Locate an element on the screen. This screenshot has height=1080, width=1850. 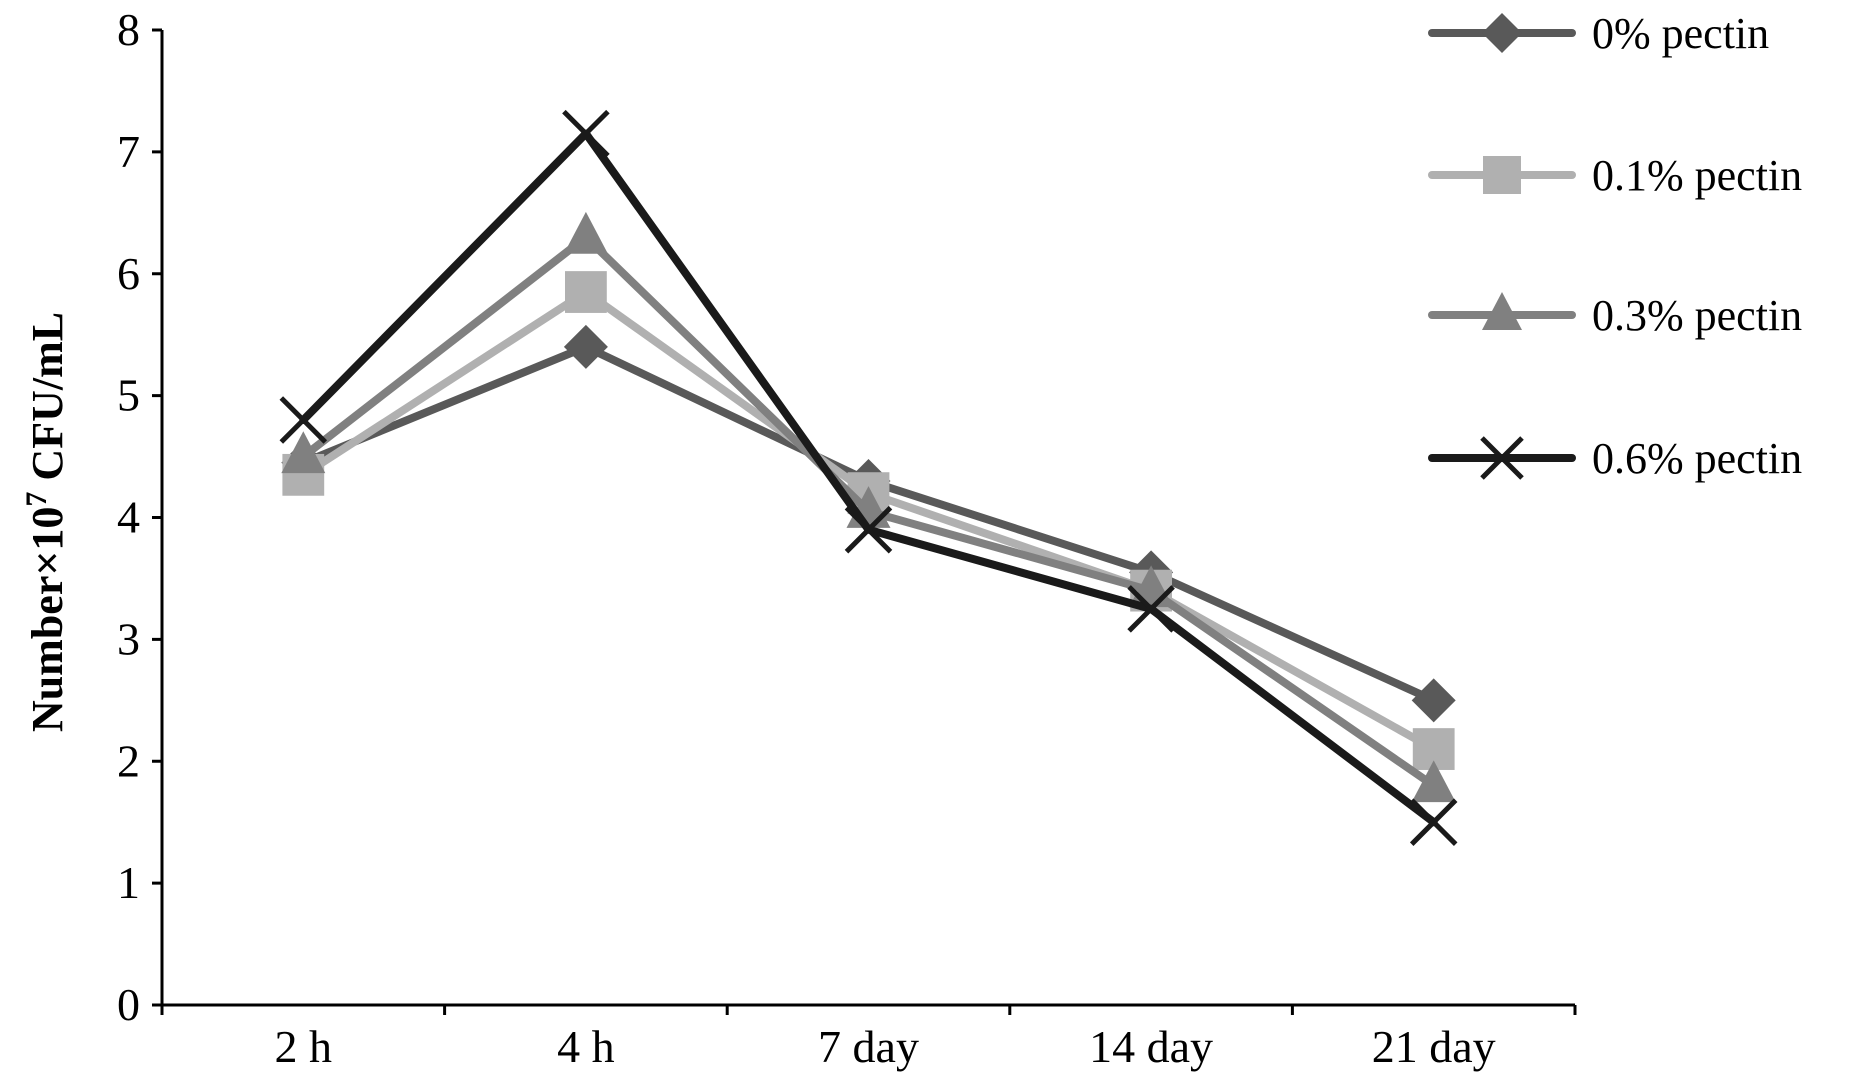
legend-item: 0.1% pectin is located at coordinates (1615, 175).